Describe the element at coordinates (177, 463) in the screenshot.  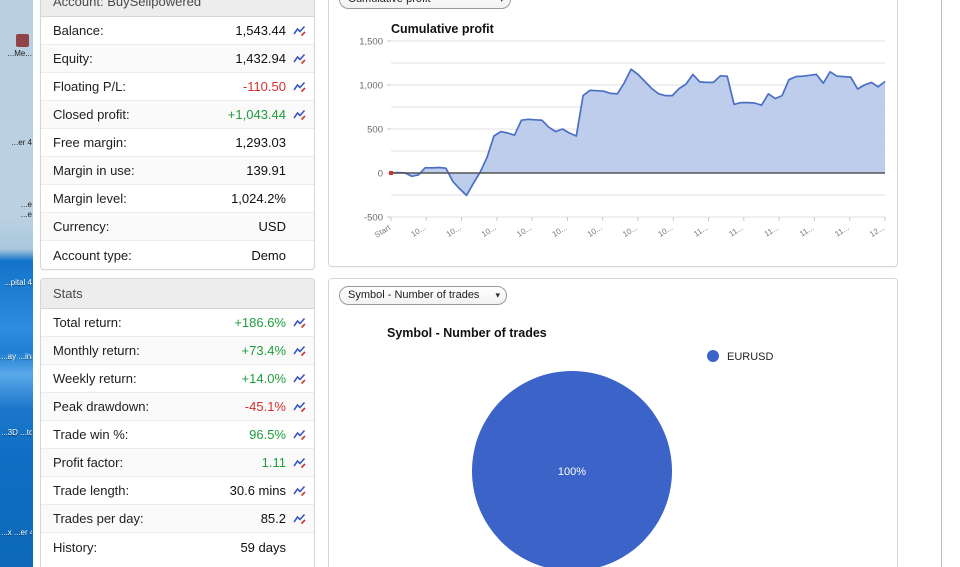
I see `kv-row: Profit factor: 1.11` at that location.